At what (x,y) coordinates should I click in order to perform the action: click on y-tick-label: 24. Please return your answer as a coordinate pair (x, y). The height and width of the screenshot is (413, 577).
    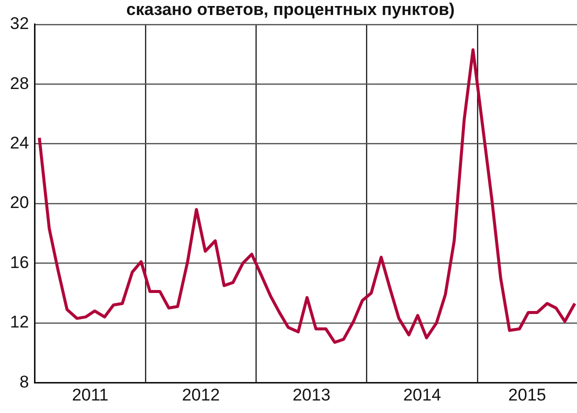
    Looking at the image, I should click on (19, 142).